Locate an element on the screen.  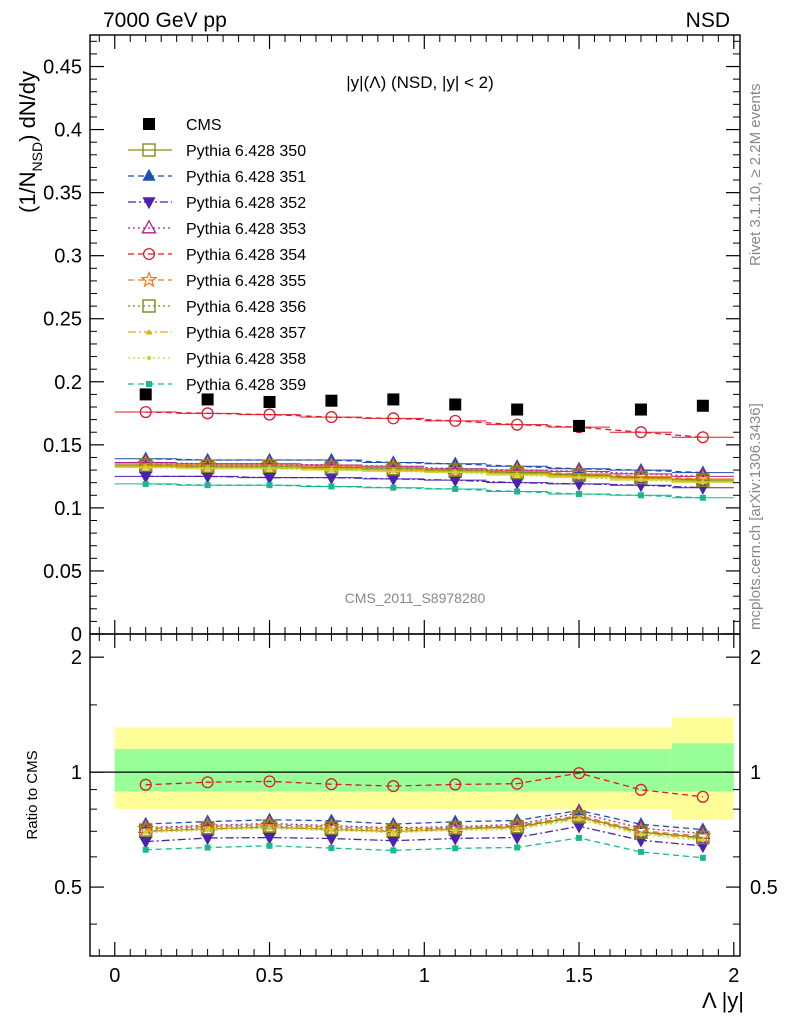
legend-entry-series-7: Pythia 6.428 357 is located at coordinates (217, 333).